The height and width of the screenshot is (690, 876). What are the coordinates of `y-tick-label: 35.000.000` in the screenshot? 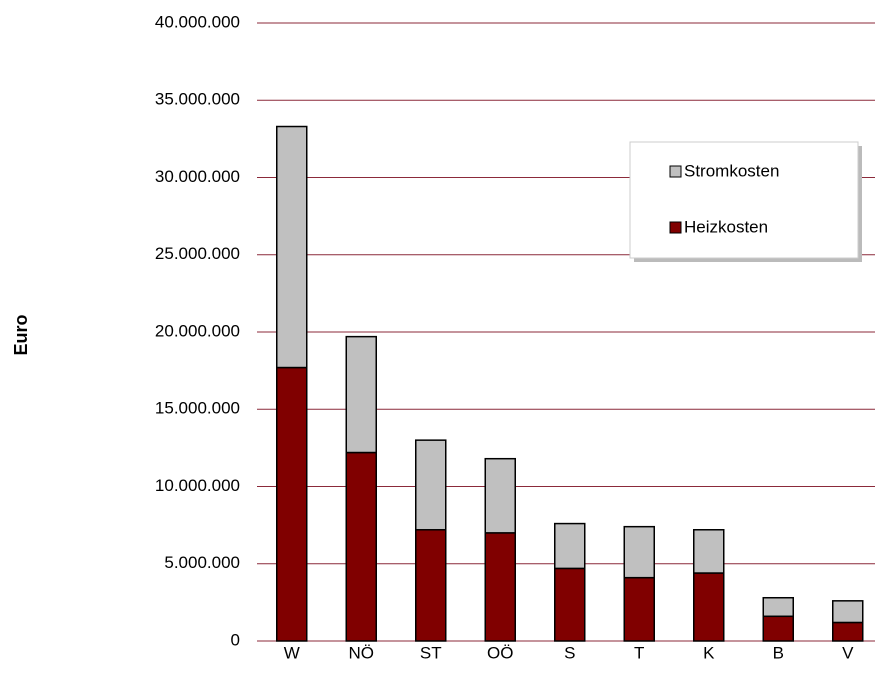 It's located at (197, 99).